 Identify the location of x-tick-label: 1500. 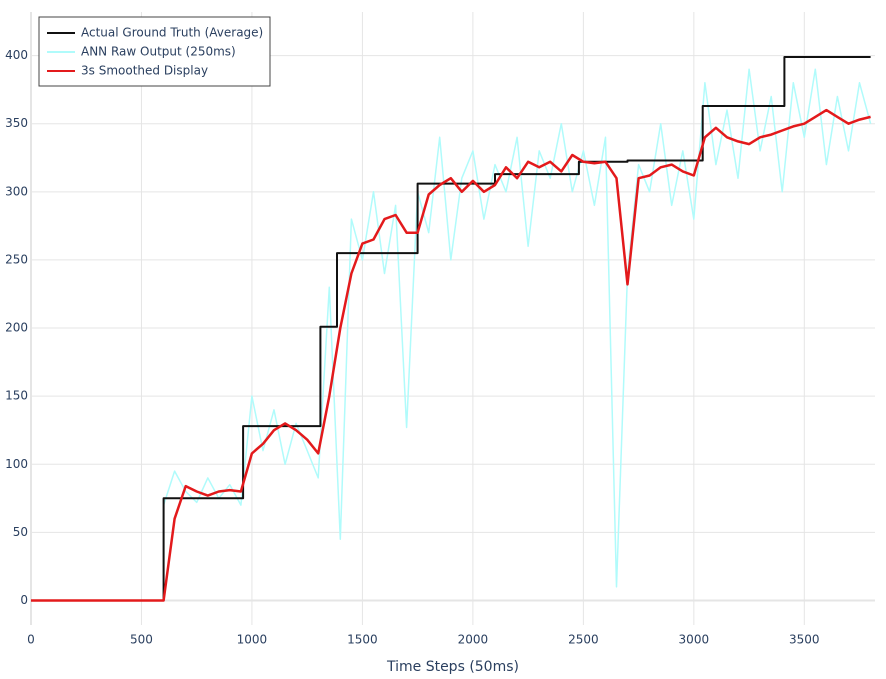
(362, 640).